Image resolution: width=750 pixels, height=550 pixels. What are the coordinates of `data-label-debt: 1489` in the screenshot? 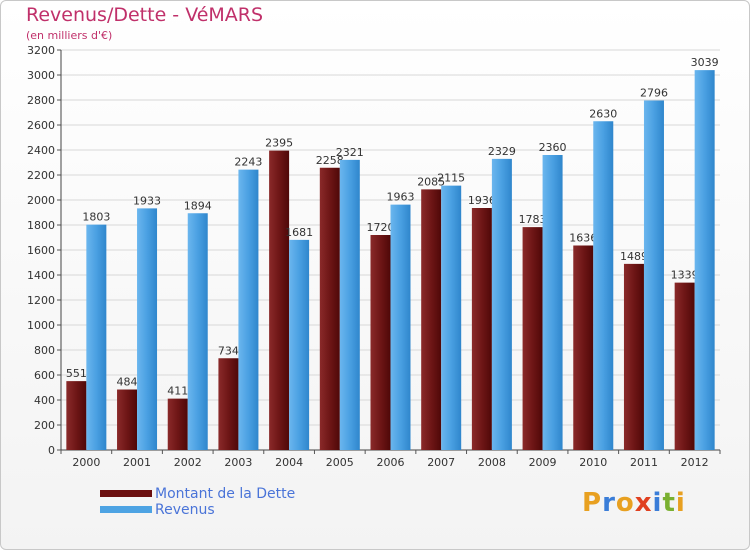 It's located at (634, 256).